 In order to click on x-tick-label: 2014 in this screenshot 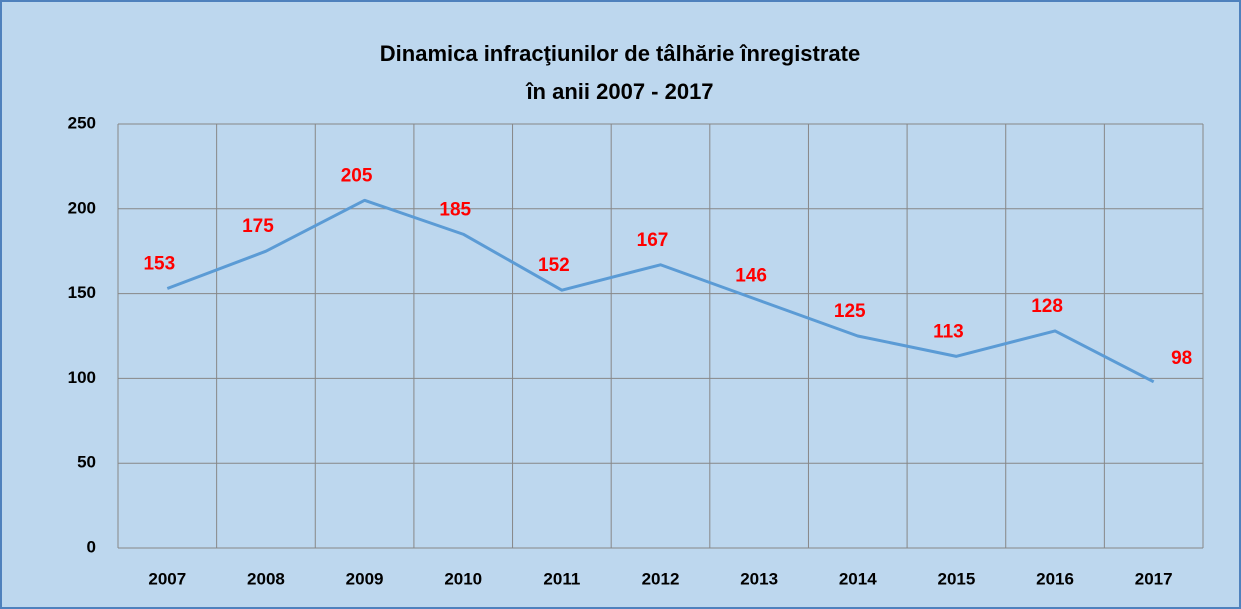, I will do `click(858, 578)`.